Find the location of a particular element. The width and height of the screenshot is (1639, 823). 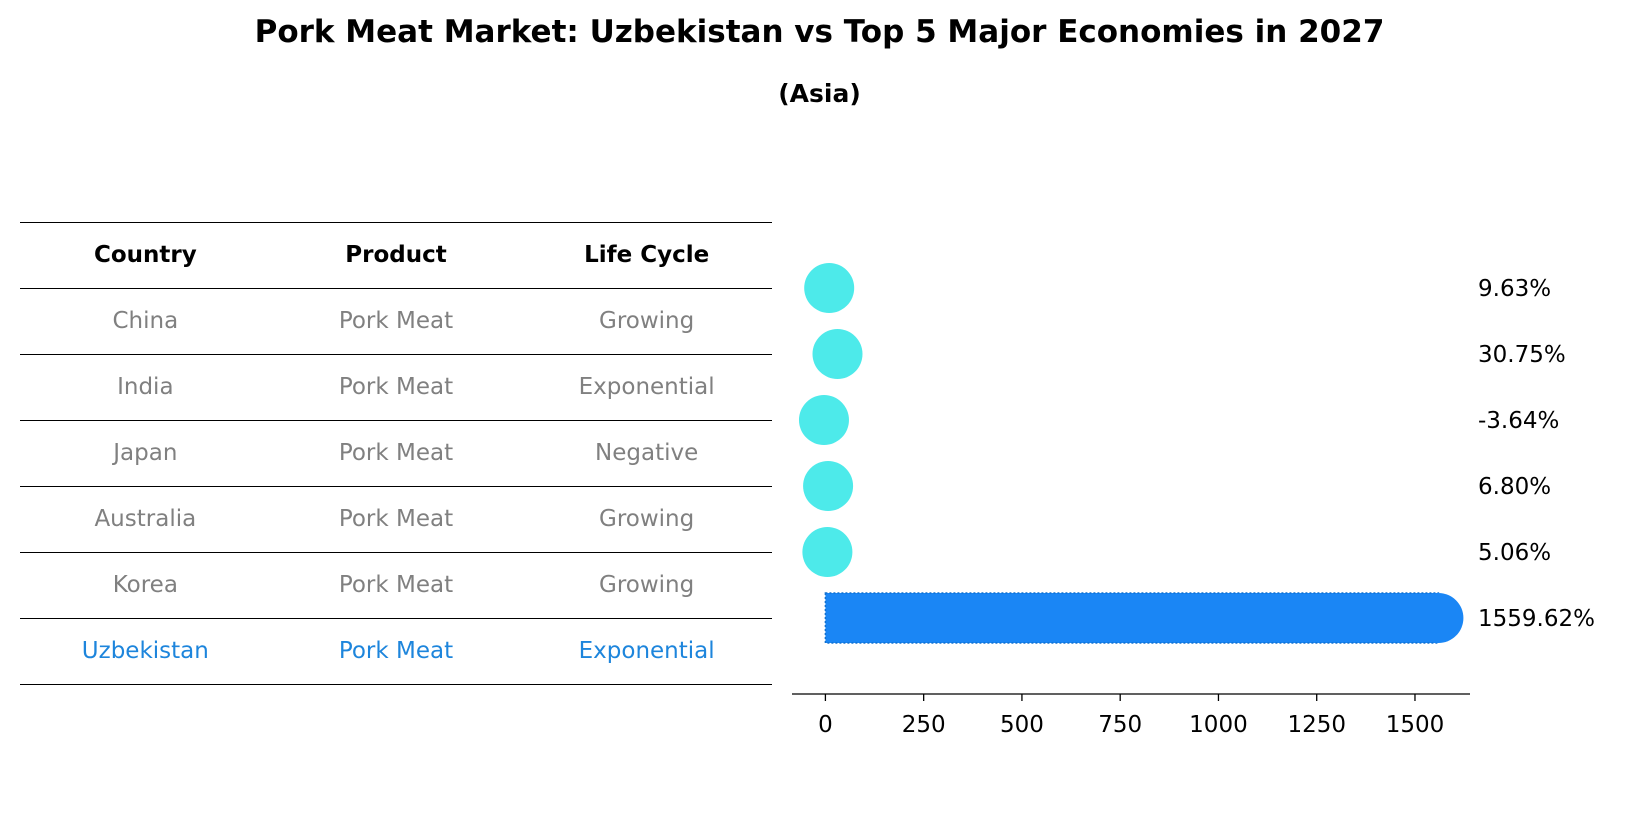

value-label: 5.06% is located at coordinates (1514, 553).